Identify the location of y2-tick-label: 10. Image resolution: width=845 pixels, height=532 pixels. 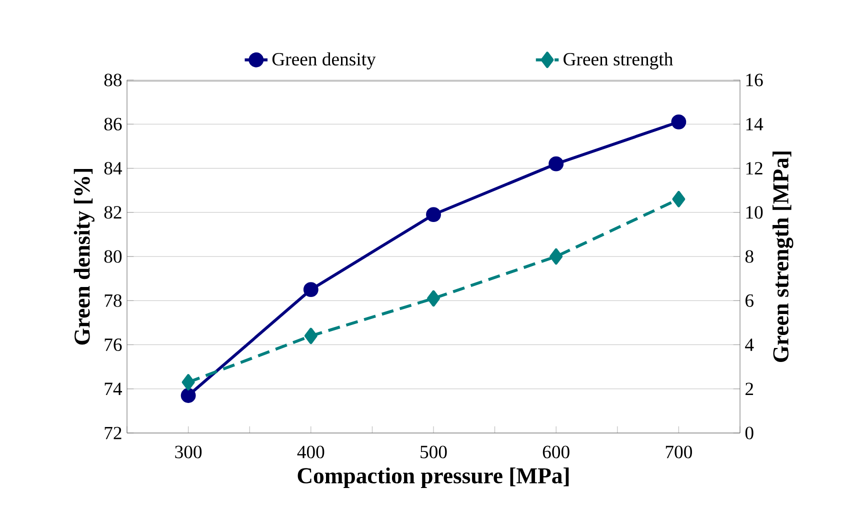
(754, 212).